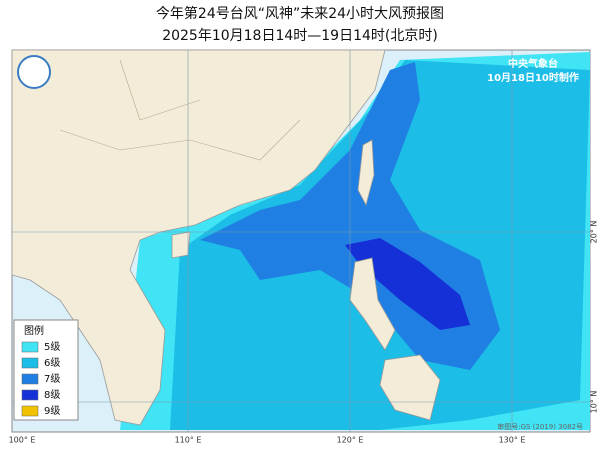  I want to click on title: 今年第24号台风“风神”未来24小时大风预报图, so click(300, 13).